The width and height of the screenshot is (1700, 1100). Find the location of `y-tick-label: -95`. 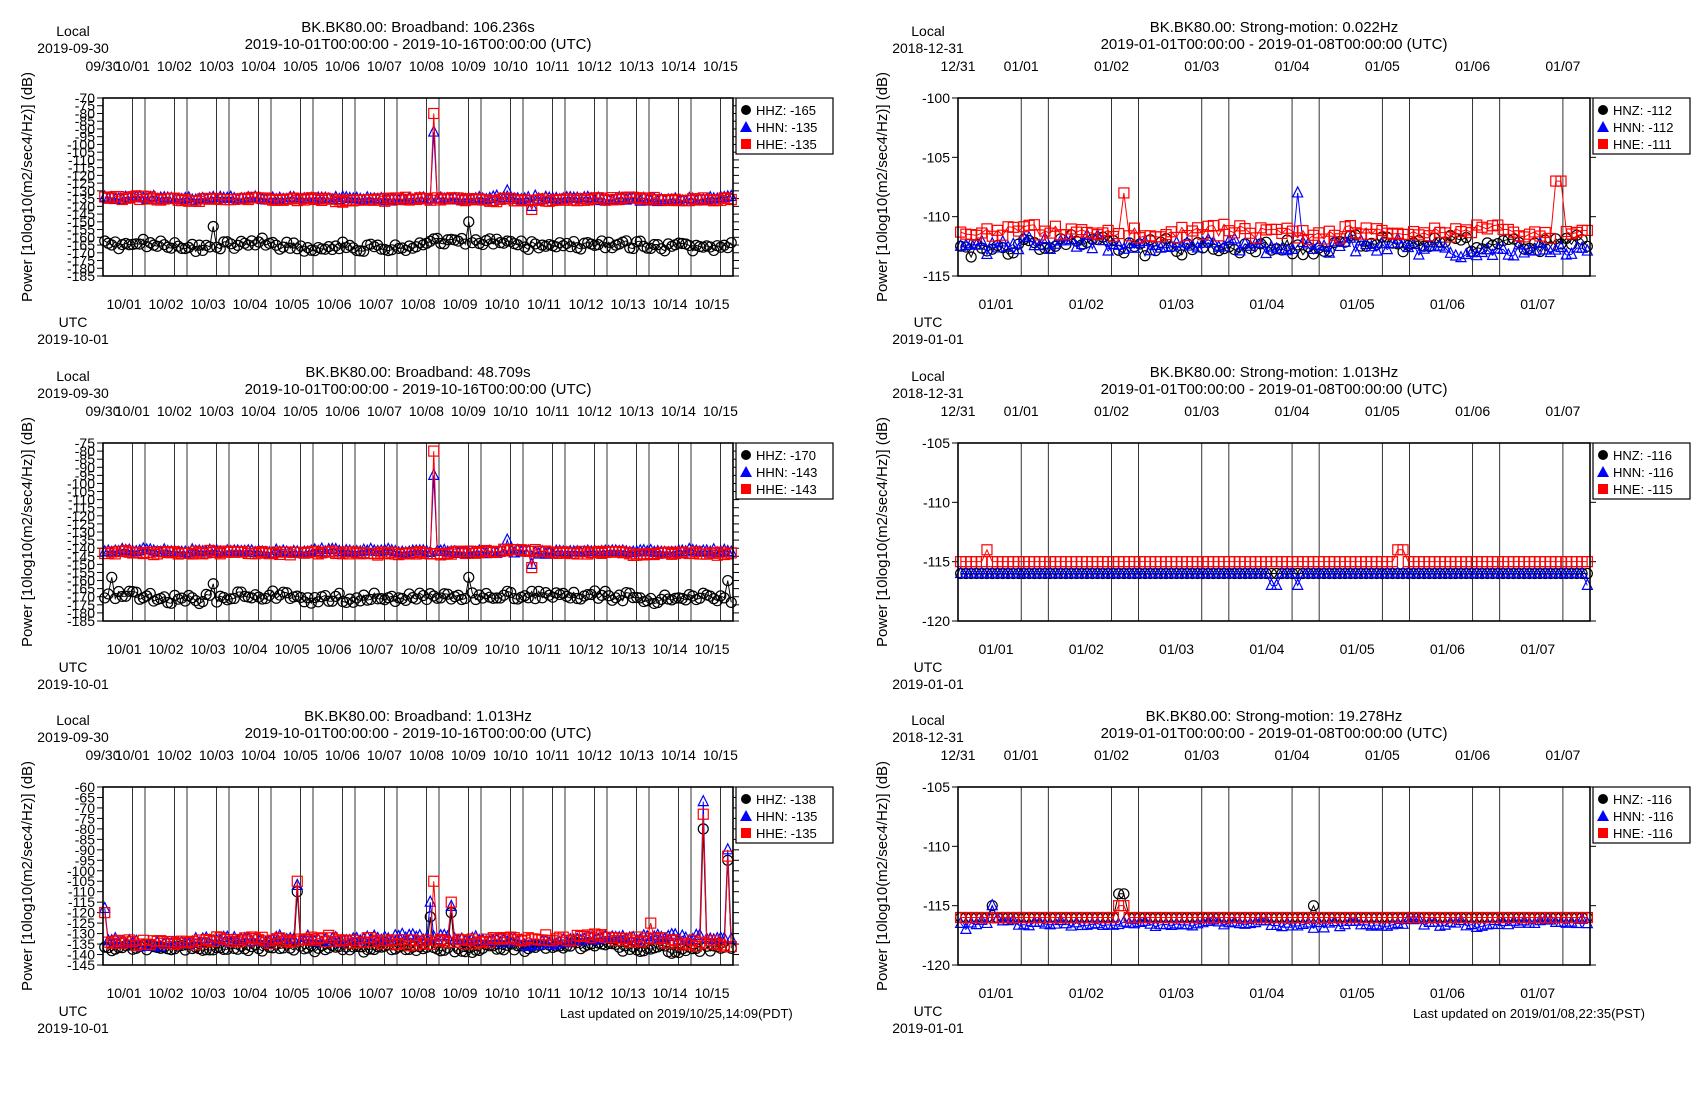

y-tick-label: -95 is located at coordinates (85, 475).